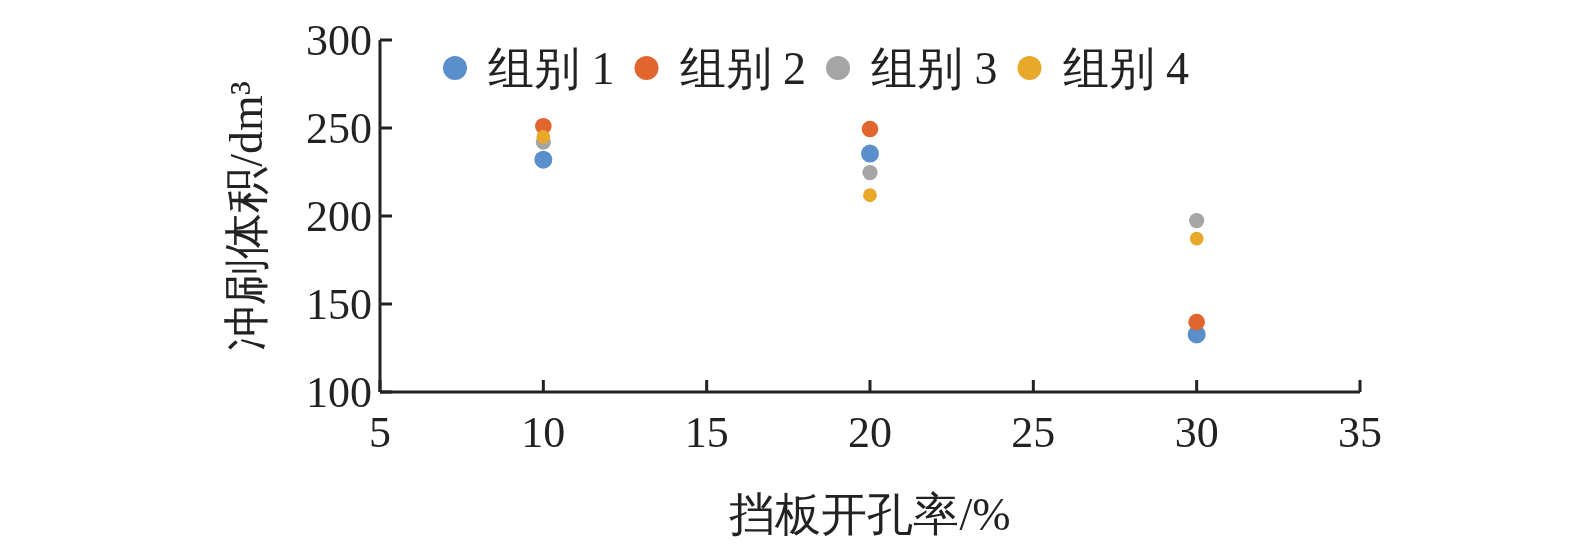 This screenshot has width=1575, height=551. What do you see at coordinates (742, 68) in the screenshot?
I see `legend-label: 组别 2` at bounding box center [742, 68].